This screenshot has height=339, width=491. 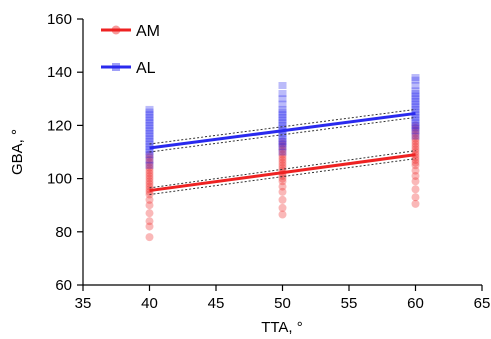 I want to click on legend-item-al: AL, so click(x=128, y=68).